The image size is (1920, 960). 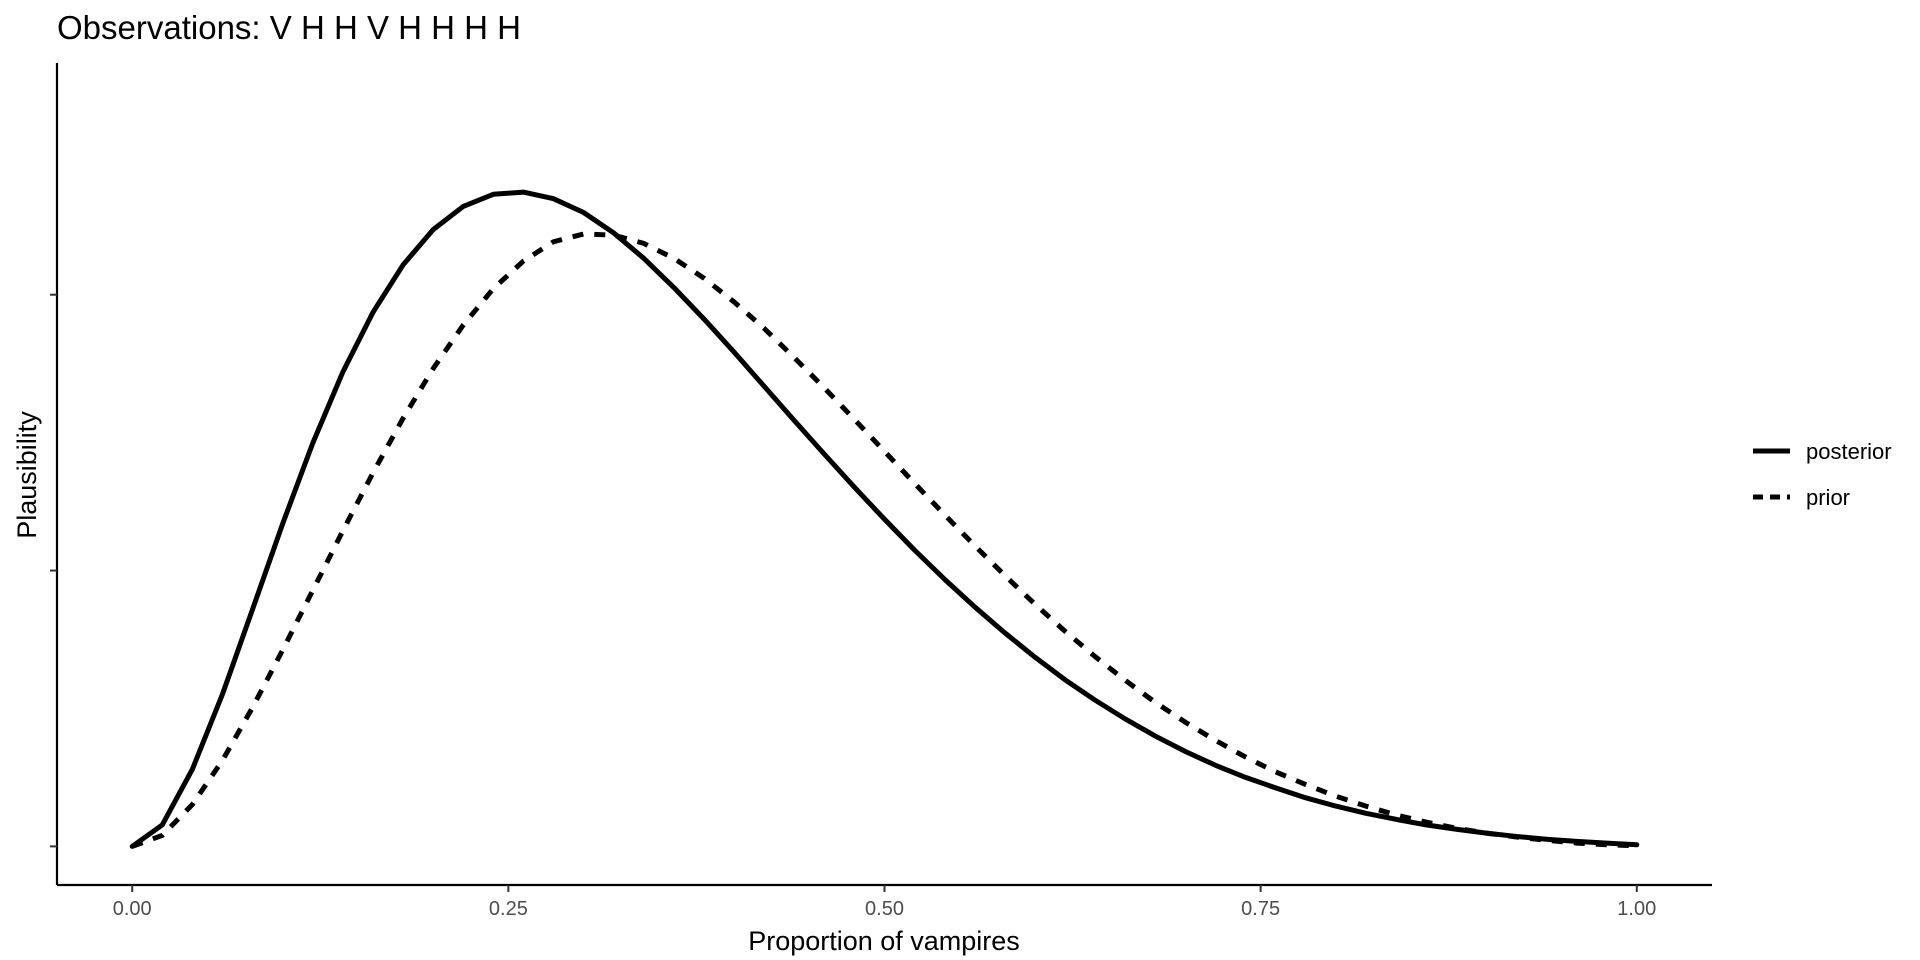 I want to click on y-ticks, so click(x=53, y=570).